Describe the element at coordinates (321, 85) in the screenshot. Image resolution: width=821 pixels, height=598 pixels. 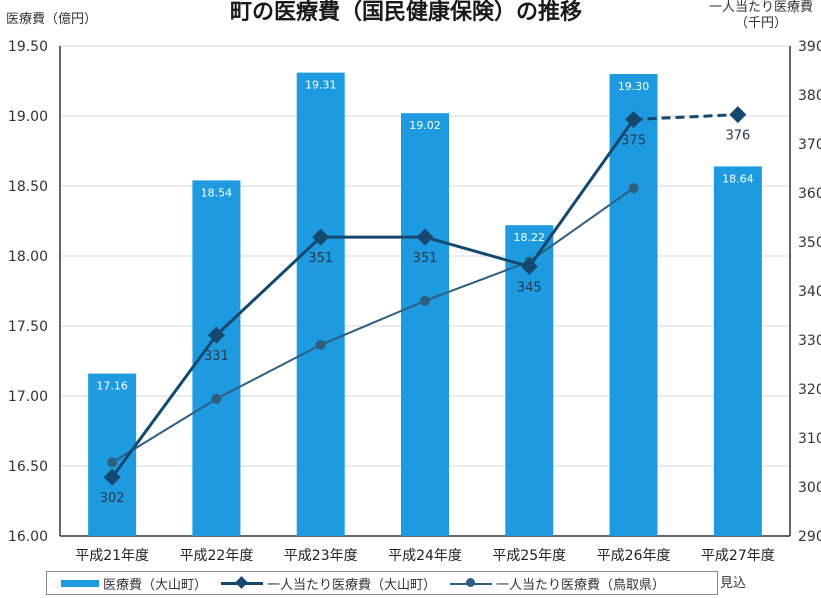
I see `bar-data-label: 19.31` at that location.